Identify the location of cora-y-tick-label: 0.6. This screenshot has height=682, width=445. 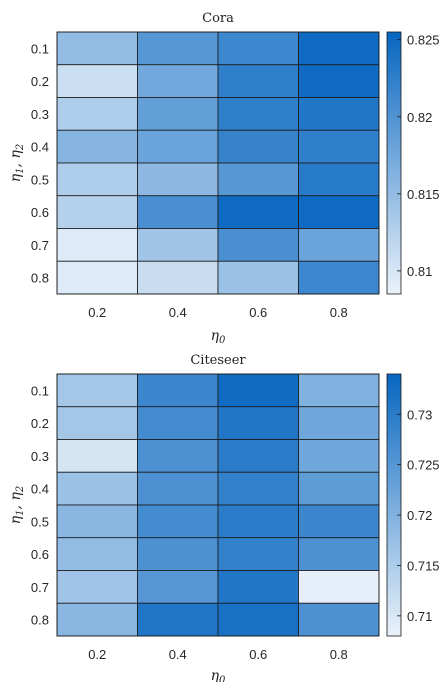
(40, 212).